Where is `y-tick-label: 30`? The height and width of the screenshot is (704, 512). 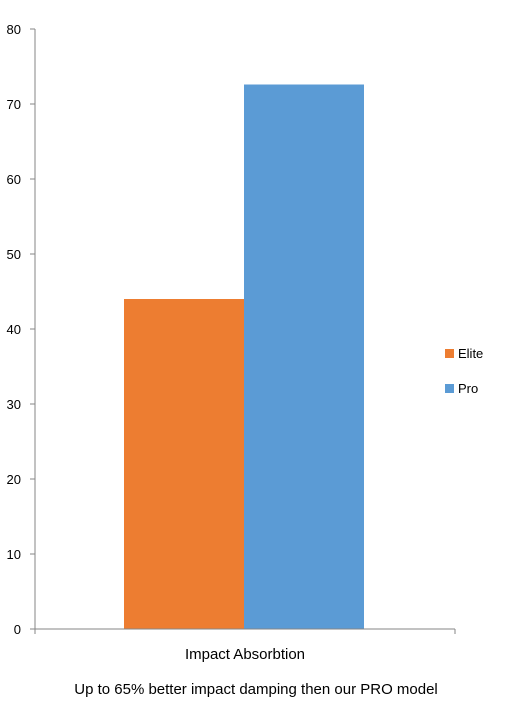 y-tick-label: 30 is located at coordinates (14, 404).